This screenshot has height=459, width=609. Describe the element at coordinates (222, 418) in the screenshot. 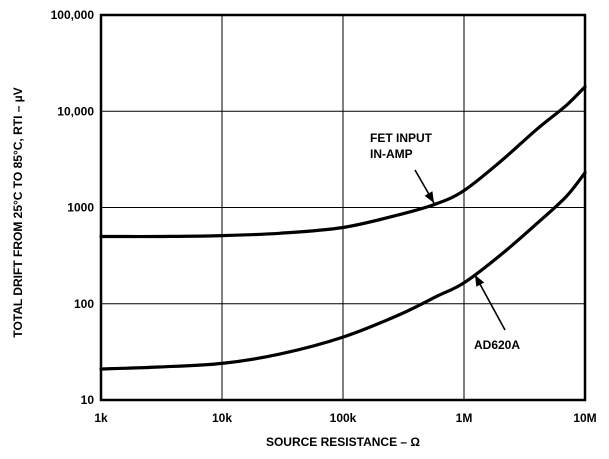

I see `x-tick-label: 10k` at that location.